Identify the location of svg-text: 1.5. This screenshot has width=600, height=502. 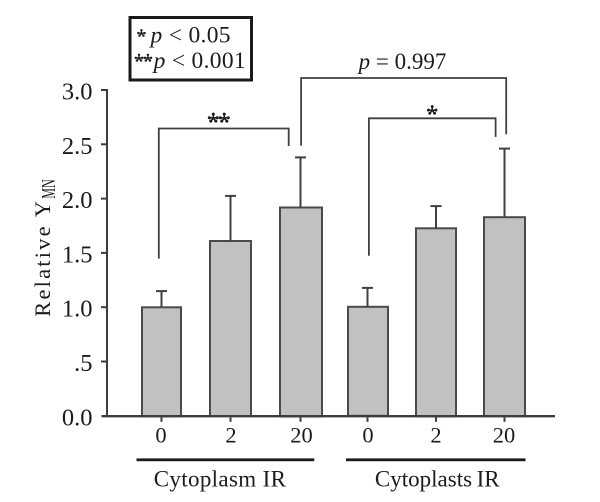
(77, 254).